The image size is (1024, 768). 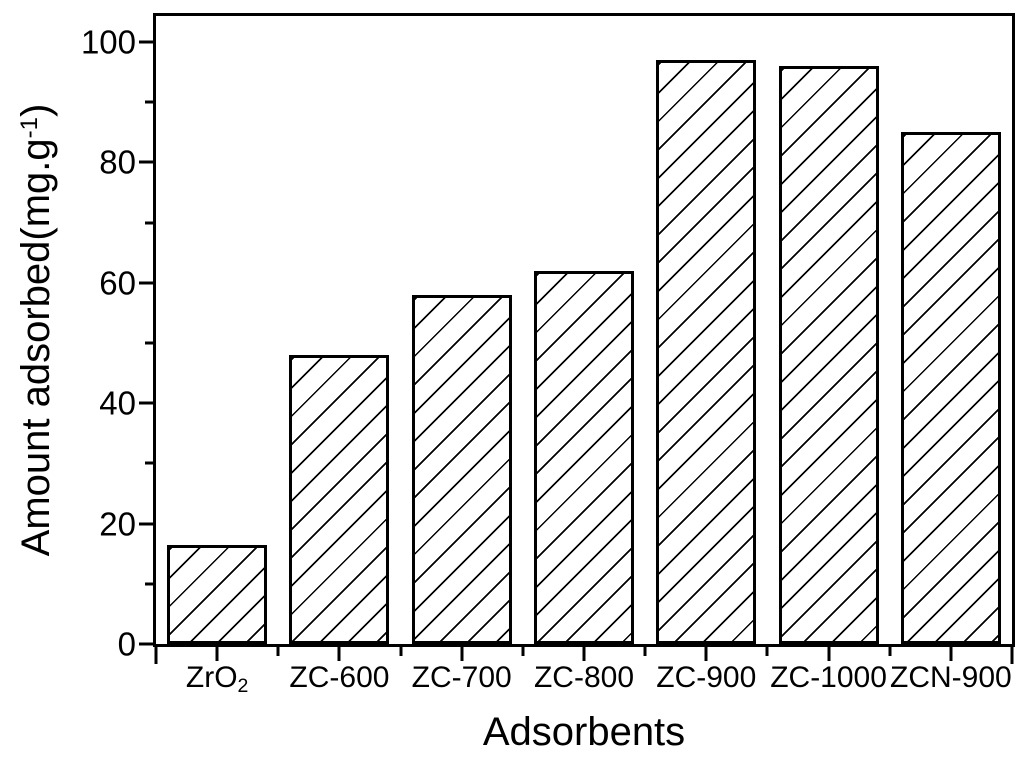 What do you see at coordinates (243, 686) in the screenshot?
I see `x-tick-label-subscript: 2` at bounding box center [243, 686].